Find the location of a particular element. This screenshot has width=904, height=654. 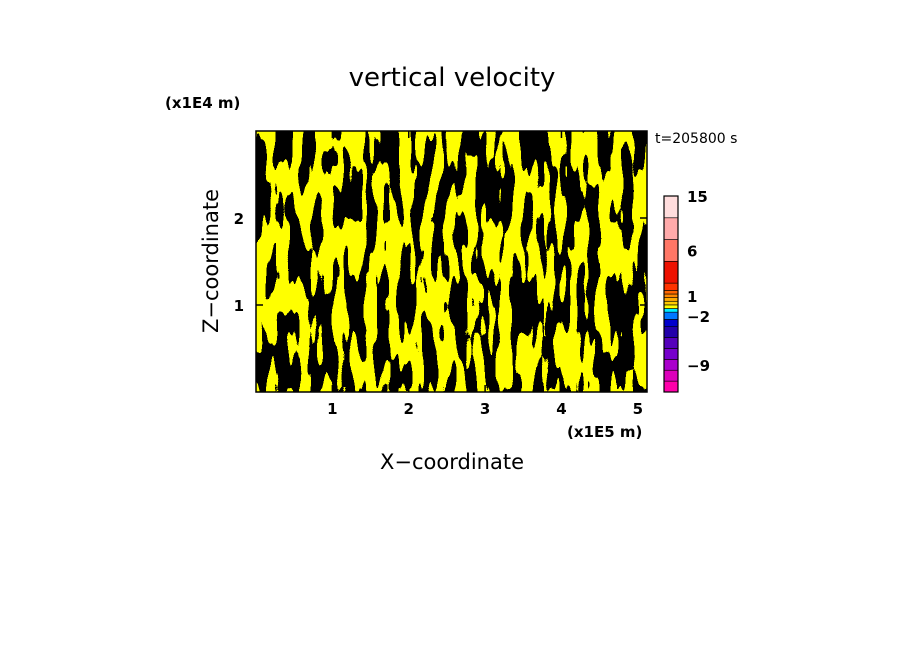

colorbar-tick-label: 1 is located at coordinates (692, 297).